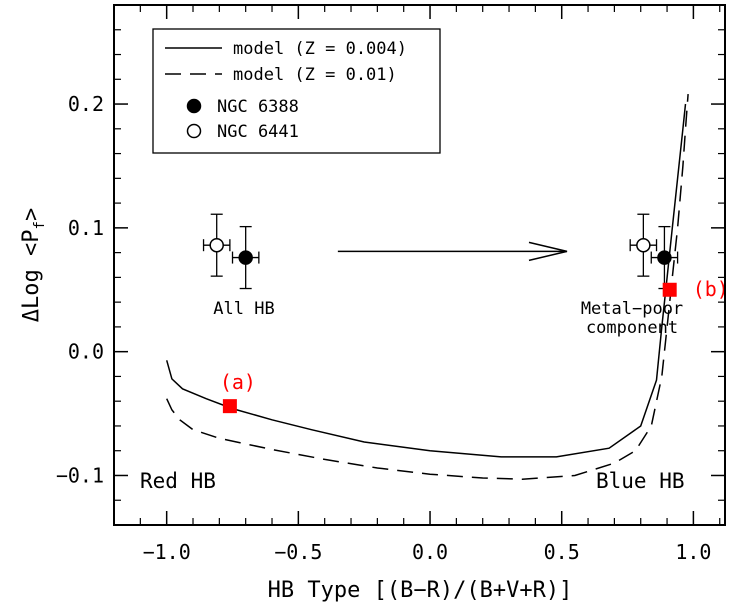  Describe the element at coordinates (194, 106) in the screenshot. I see `legend-swatch-filled-circle` at that location.